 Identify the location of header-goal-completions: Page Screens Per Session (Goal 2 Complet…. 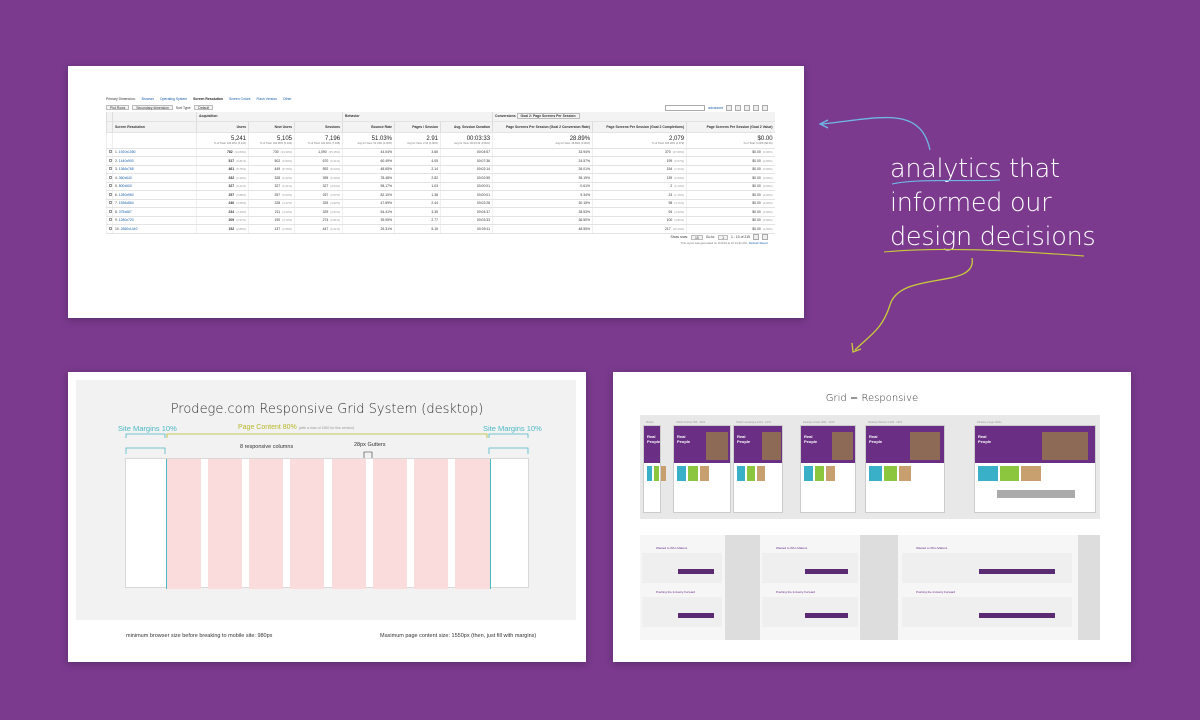
(639, 127).